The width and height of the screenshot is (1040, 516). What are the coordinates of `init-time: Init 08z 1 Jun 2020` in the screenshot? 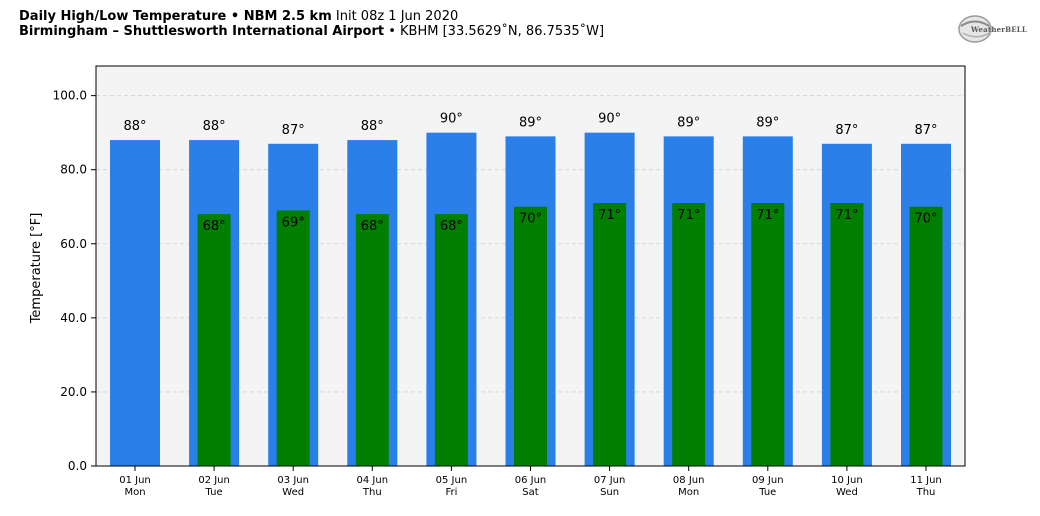 It's located at (397, 16).